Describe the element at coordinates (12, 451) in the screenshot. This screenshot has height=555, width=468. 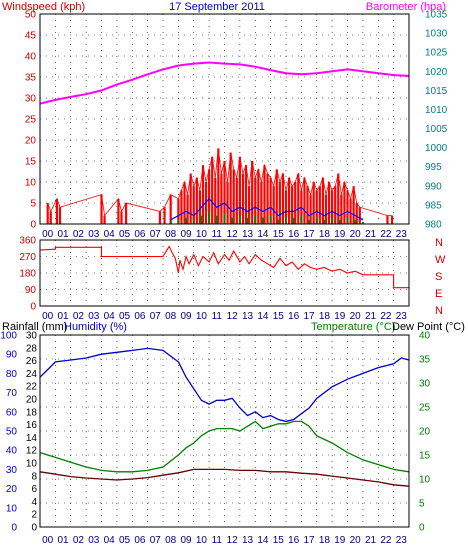
I see `humidity-tick-label: 40` at that location.